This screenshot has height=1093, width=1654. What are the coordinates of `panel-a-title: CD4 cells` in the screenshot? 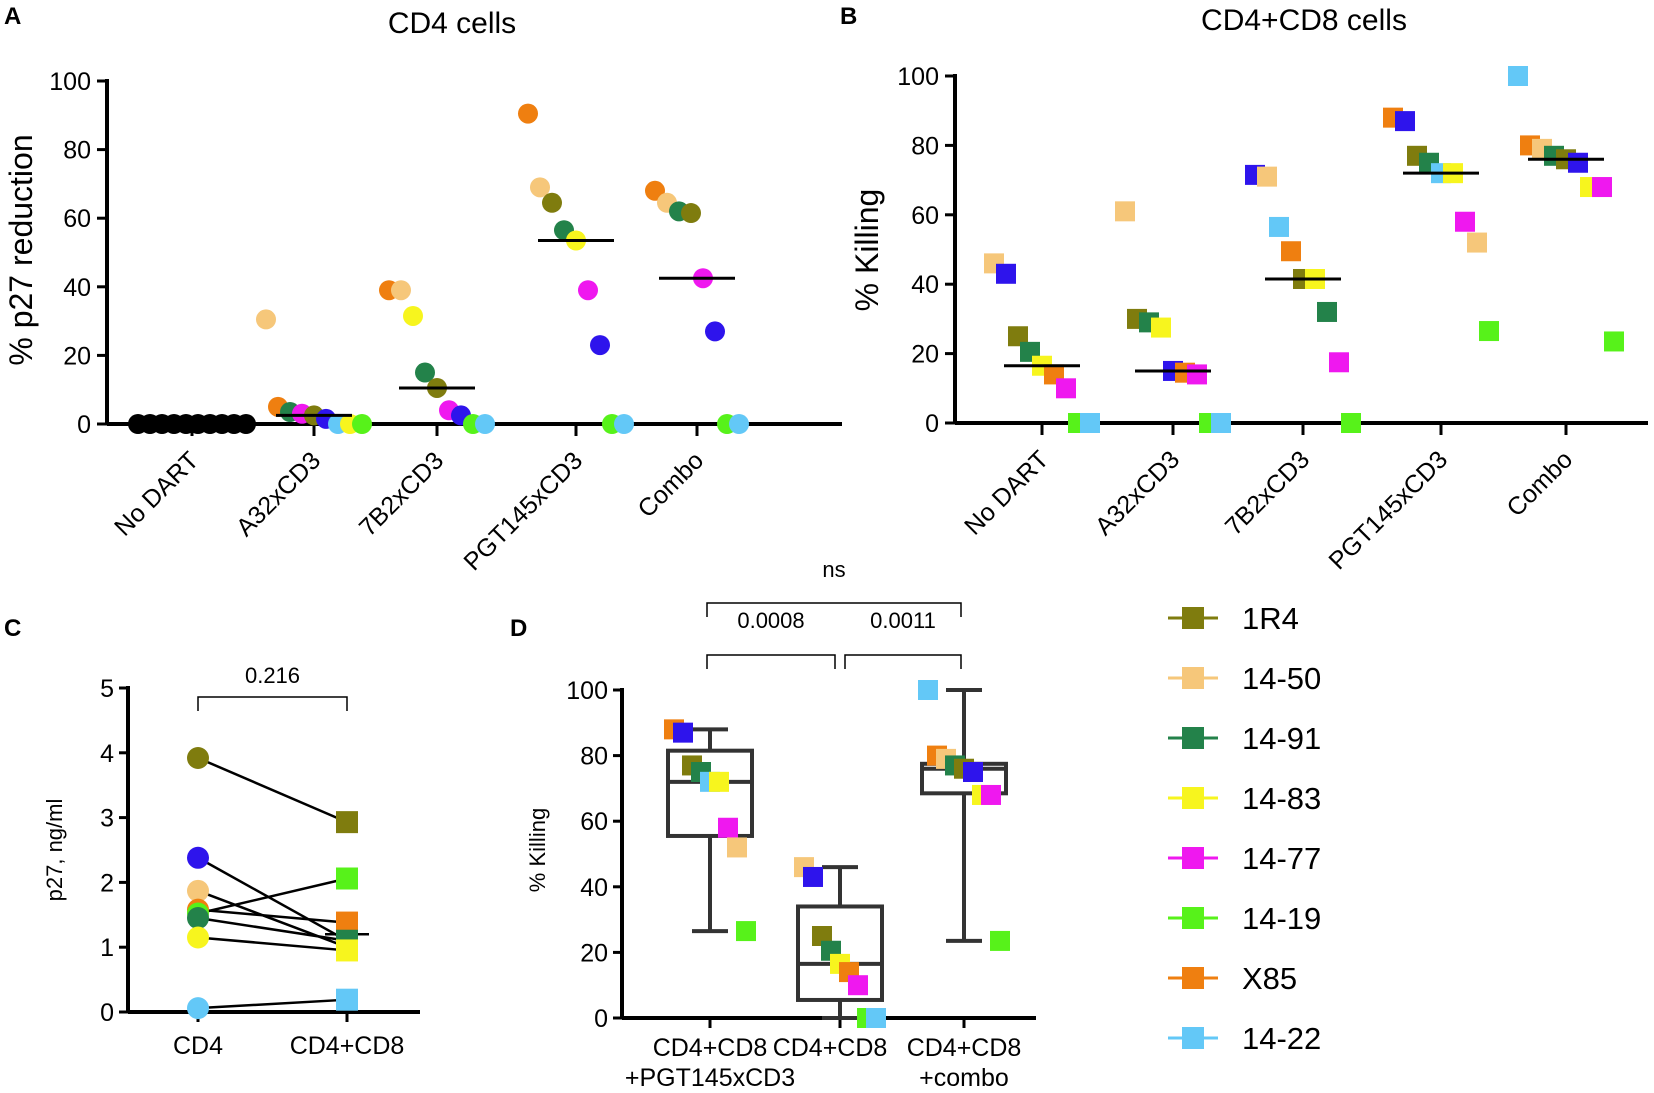 It's located at (452, 23).